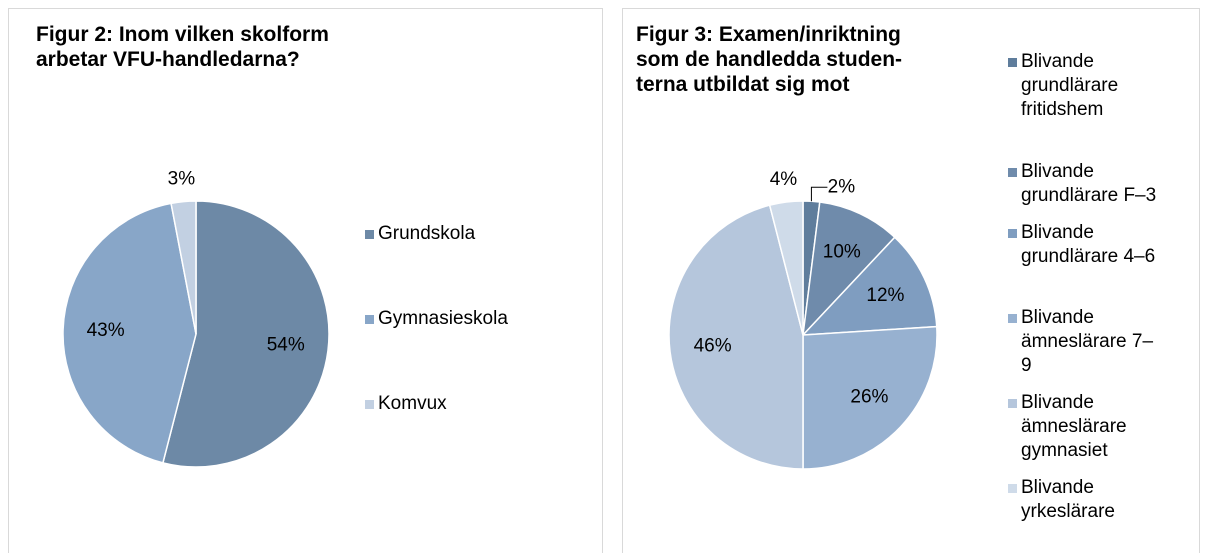 The width and height of the screenshot is (1206, 553). What do you see at coordinates (427, 233) in the screenshot?
I see `legend-label: Grundskola` at bounding box center [427, 233].